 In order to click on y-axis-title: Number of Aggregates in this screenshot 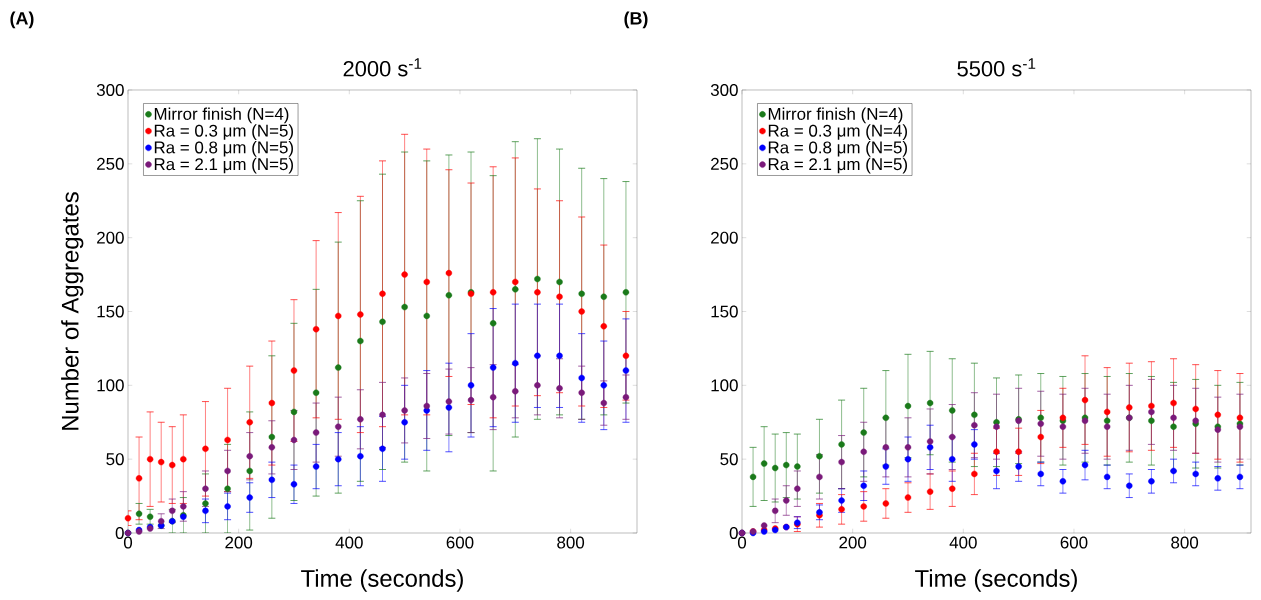, I will do `click(72, 311)`.